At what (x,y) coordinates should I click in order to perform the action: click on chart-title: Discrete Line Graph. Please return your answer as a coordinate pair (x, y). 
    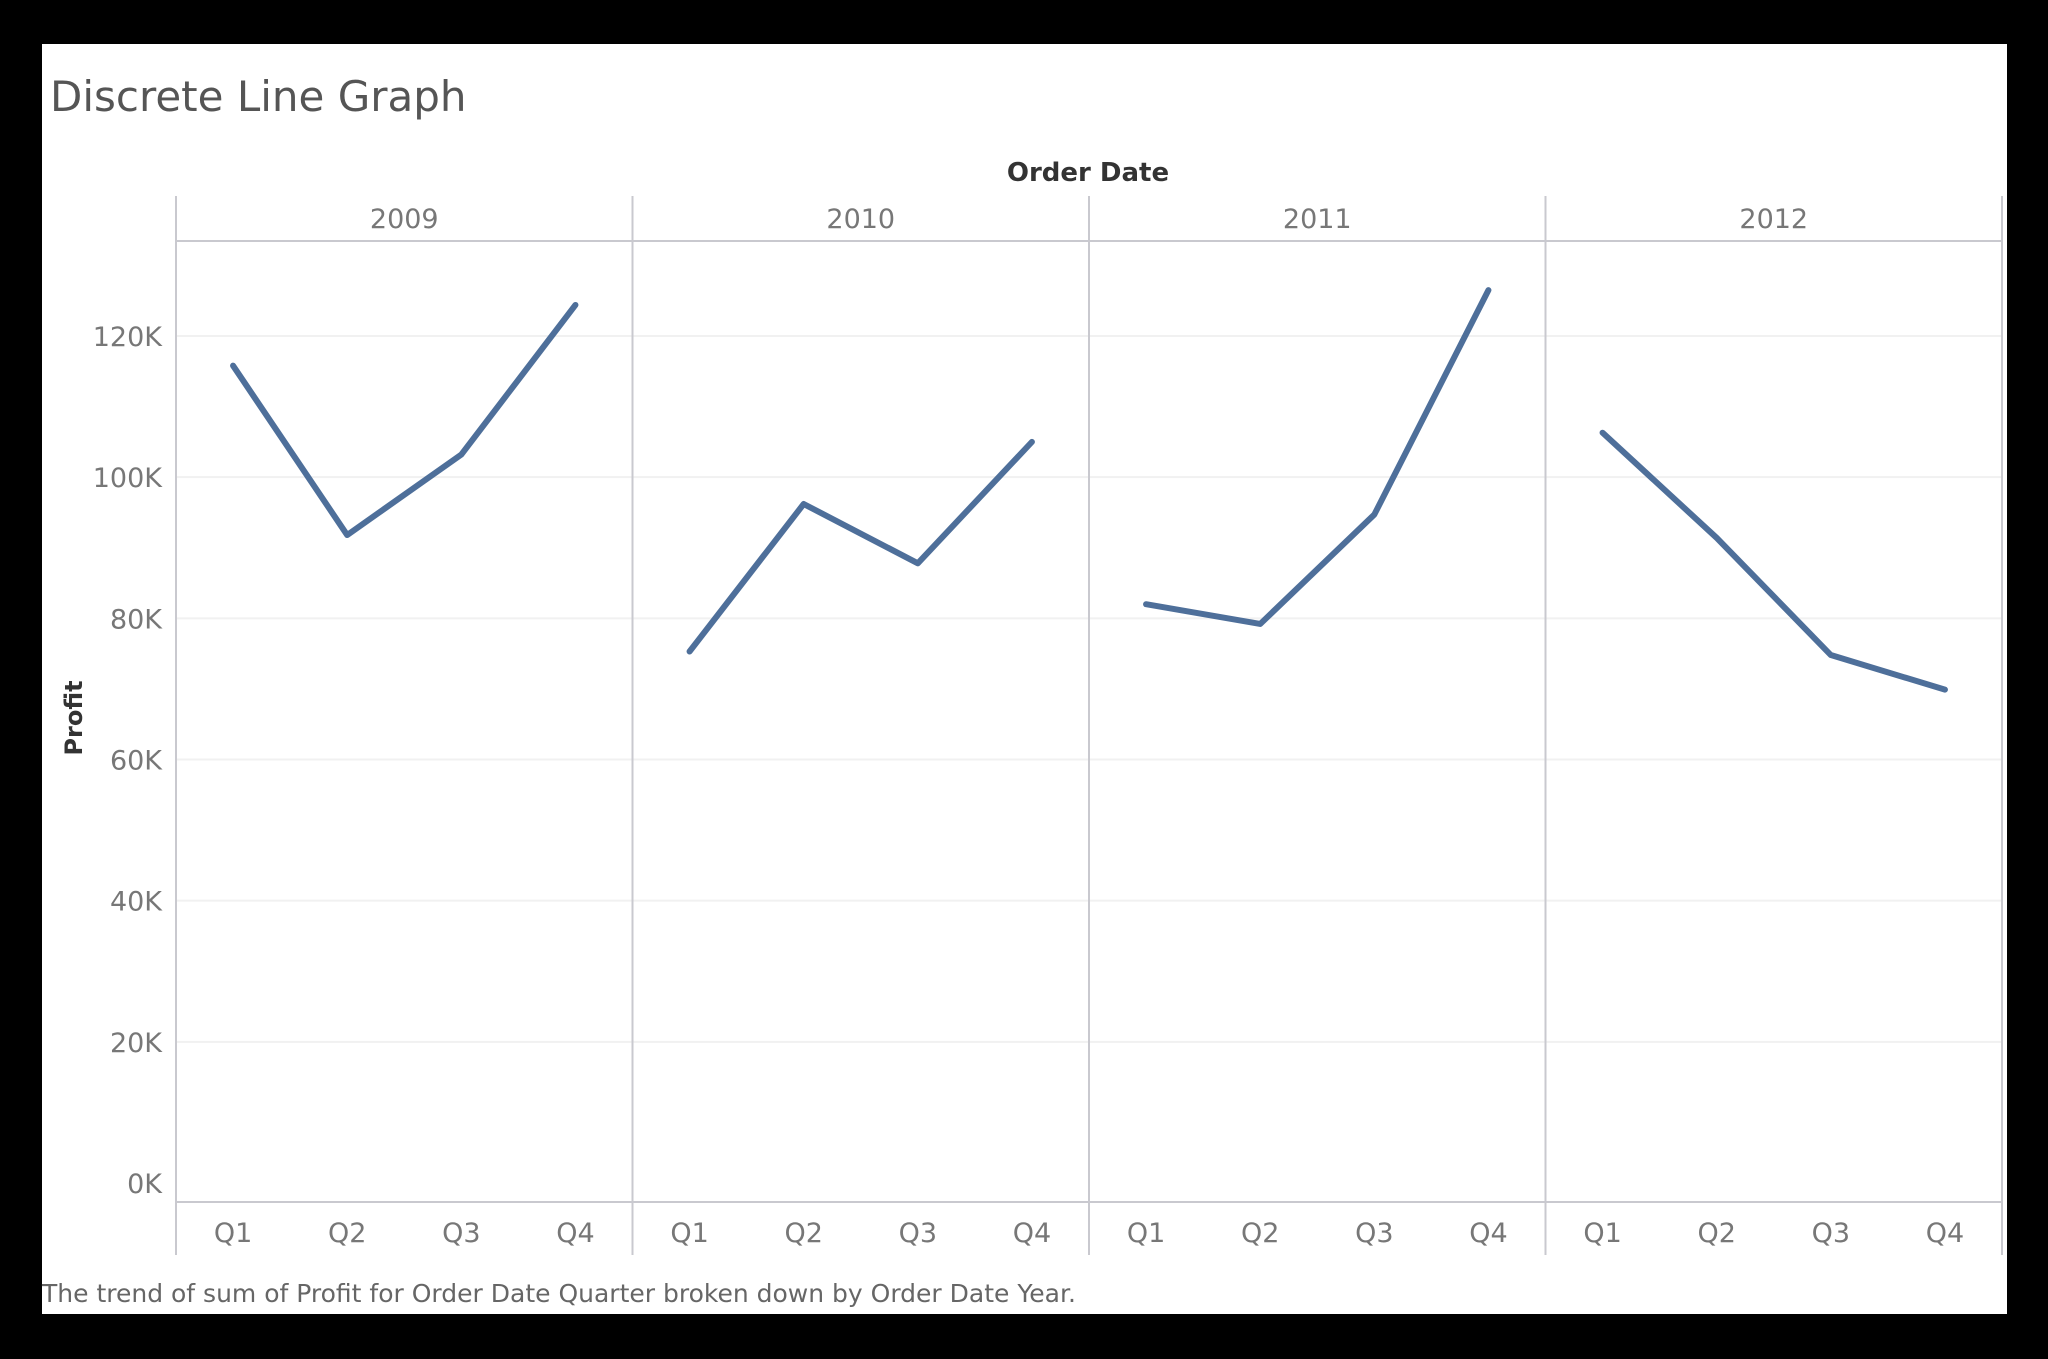
    Looking at the image, I should click on (258, 96).